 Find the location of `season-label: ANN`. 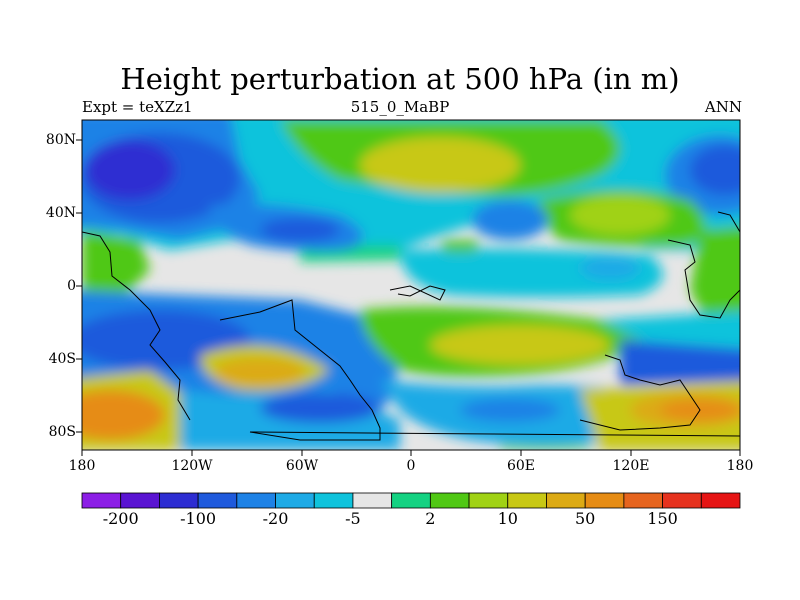

season-label: ANN is located at coordinates (723, 107).